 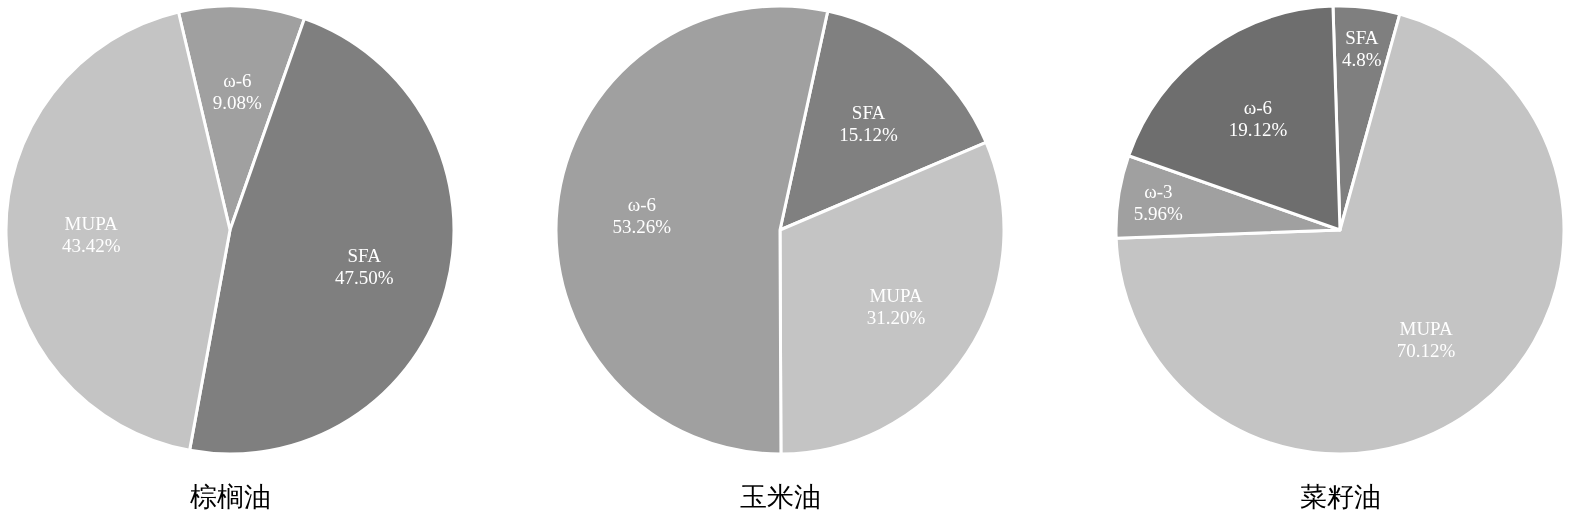 What do you see at coordinates (1340, 496) in the screenshot?
I see `text: 菜籽油` at bounding box center [1340, 496].